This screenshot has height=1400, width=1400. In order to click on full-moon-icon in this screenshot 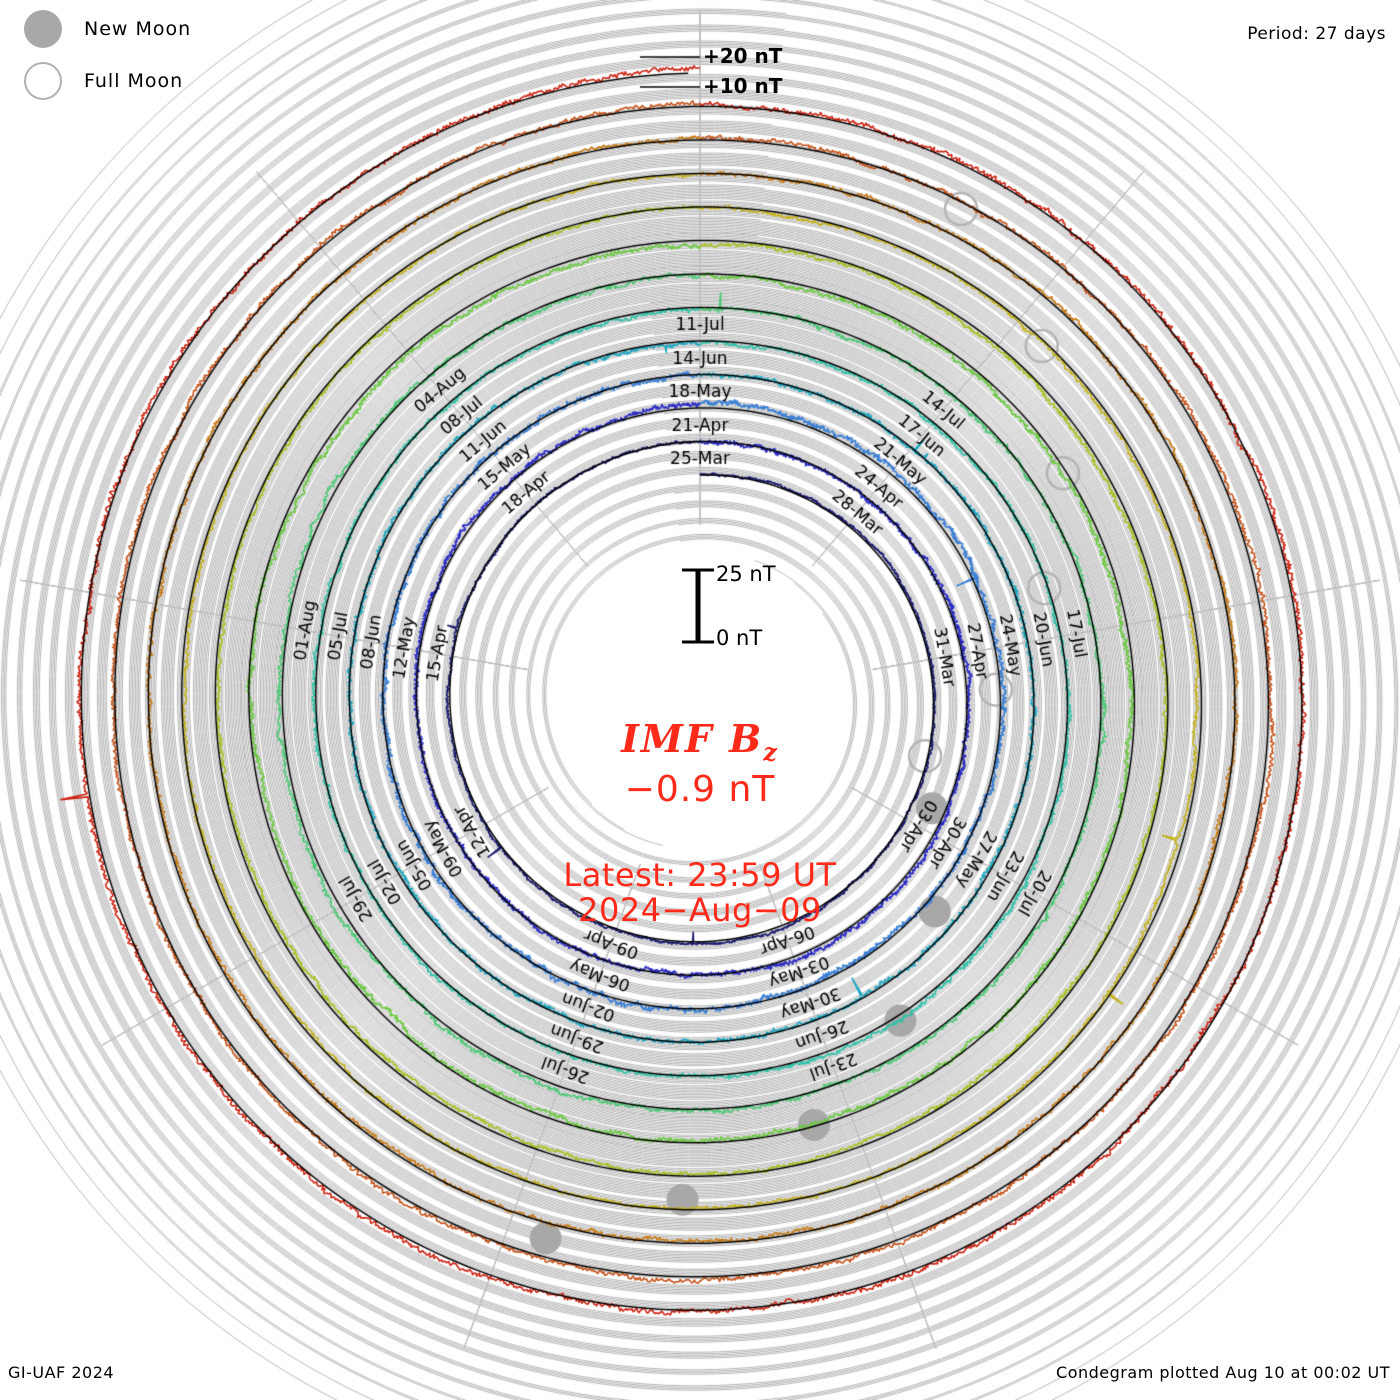, I will do `click(43, 81)`.